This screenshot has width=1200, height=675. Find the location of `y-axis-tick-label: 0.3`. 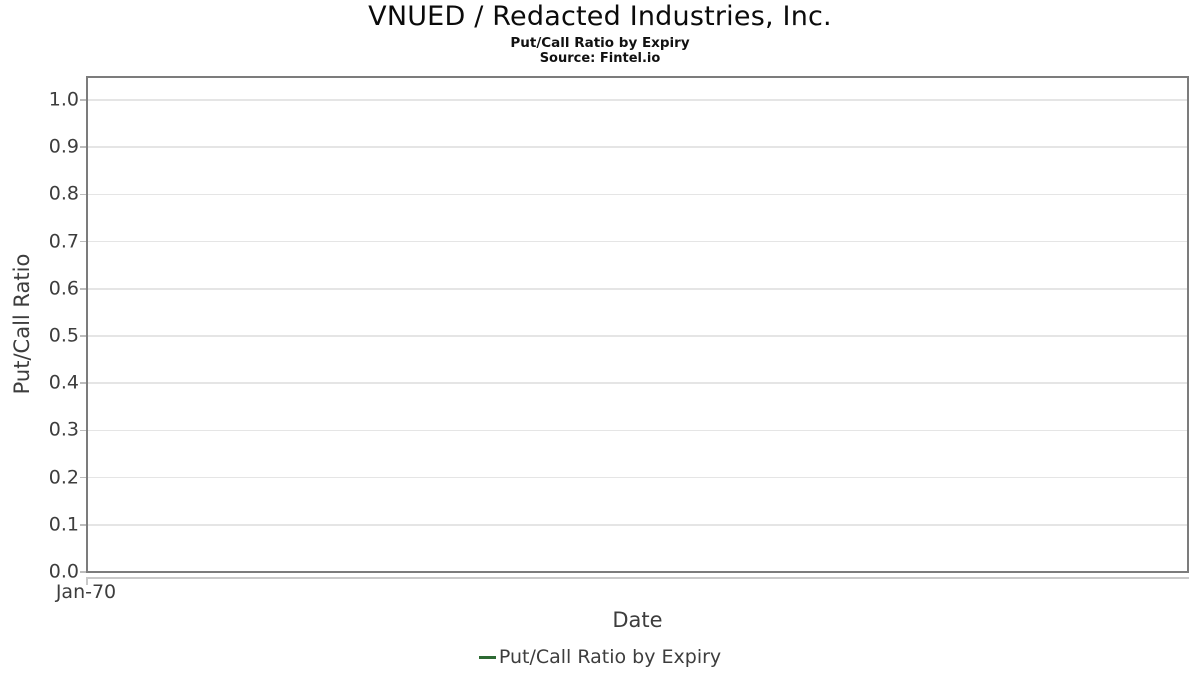

y-axis-tick-label: 0.3 is located at coordinates (63, 429).